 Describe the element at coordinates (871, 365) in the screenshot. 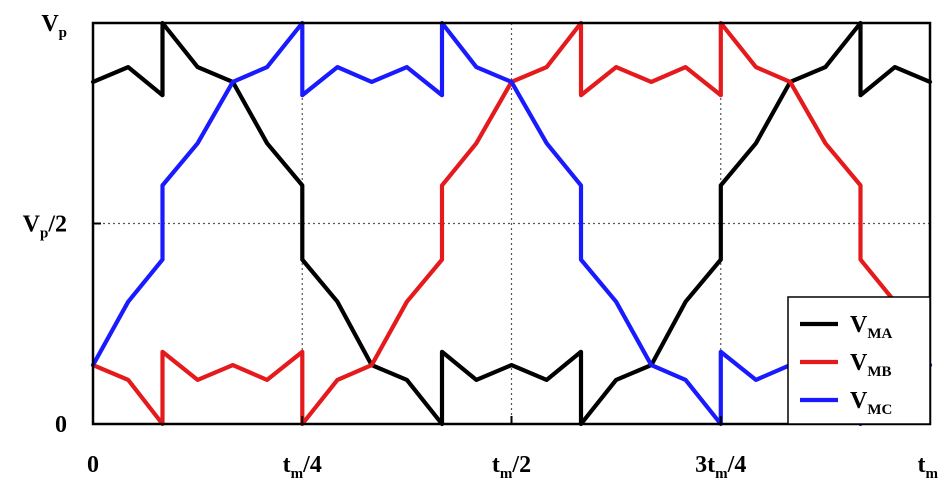

I see `legend-label-mb: VMB` at that location.